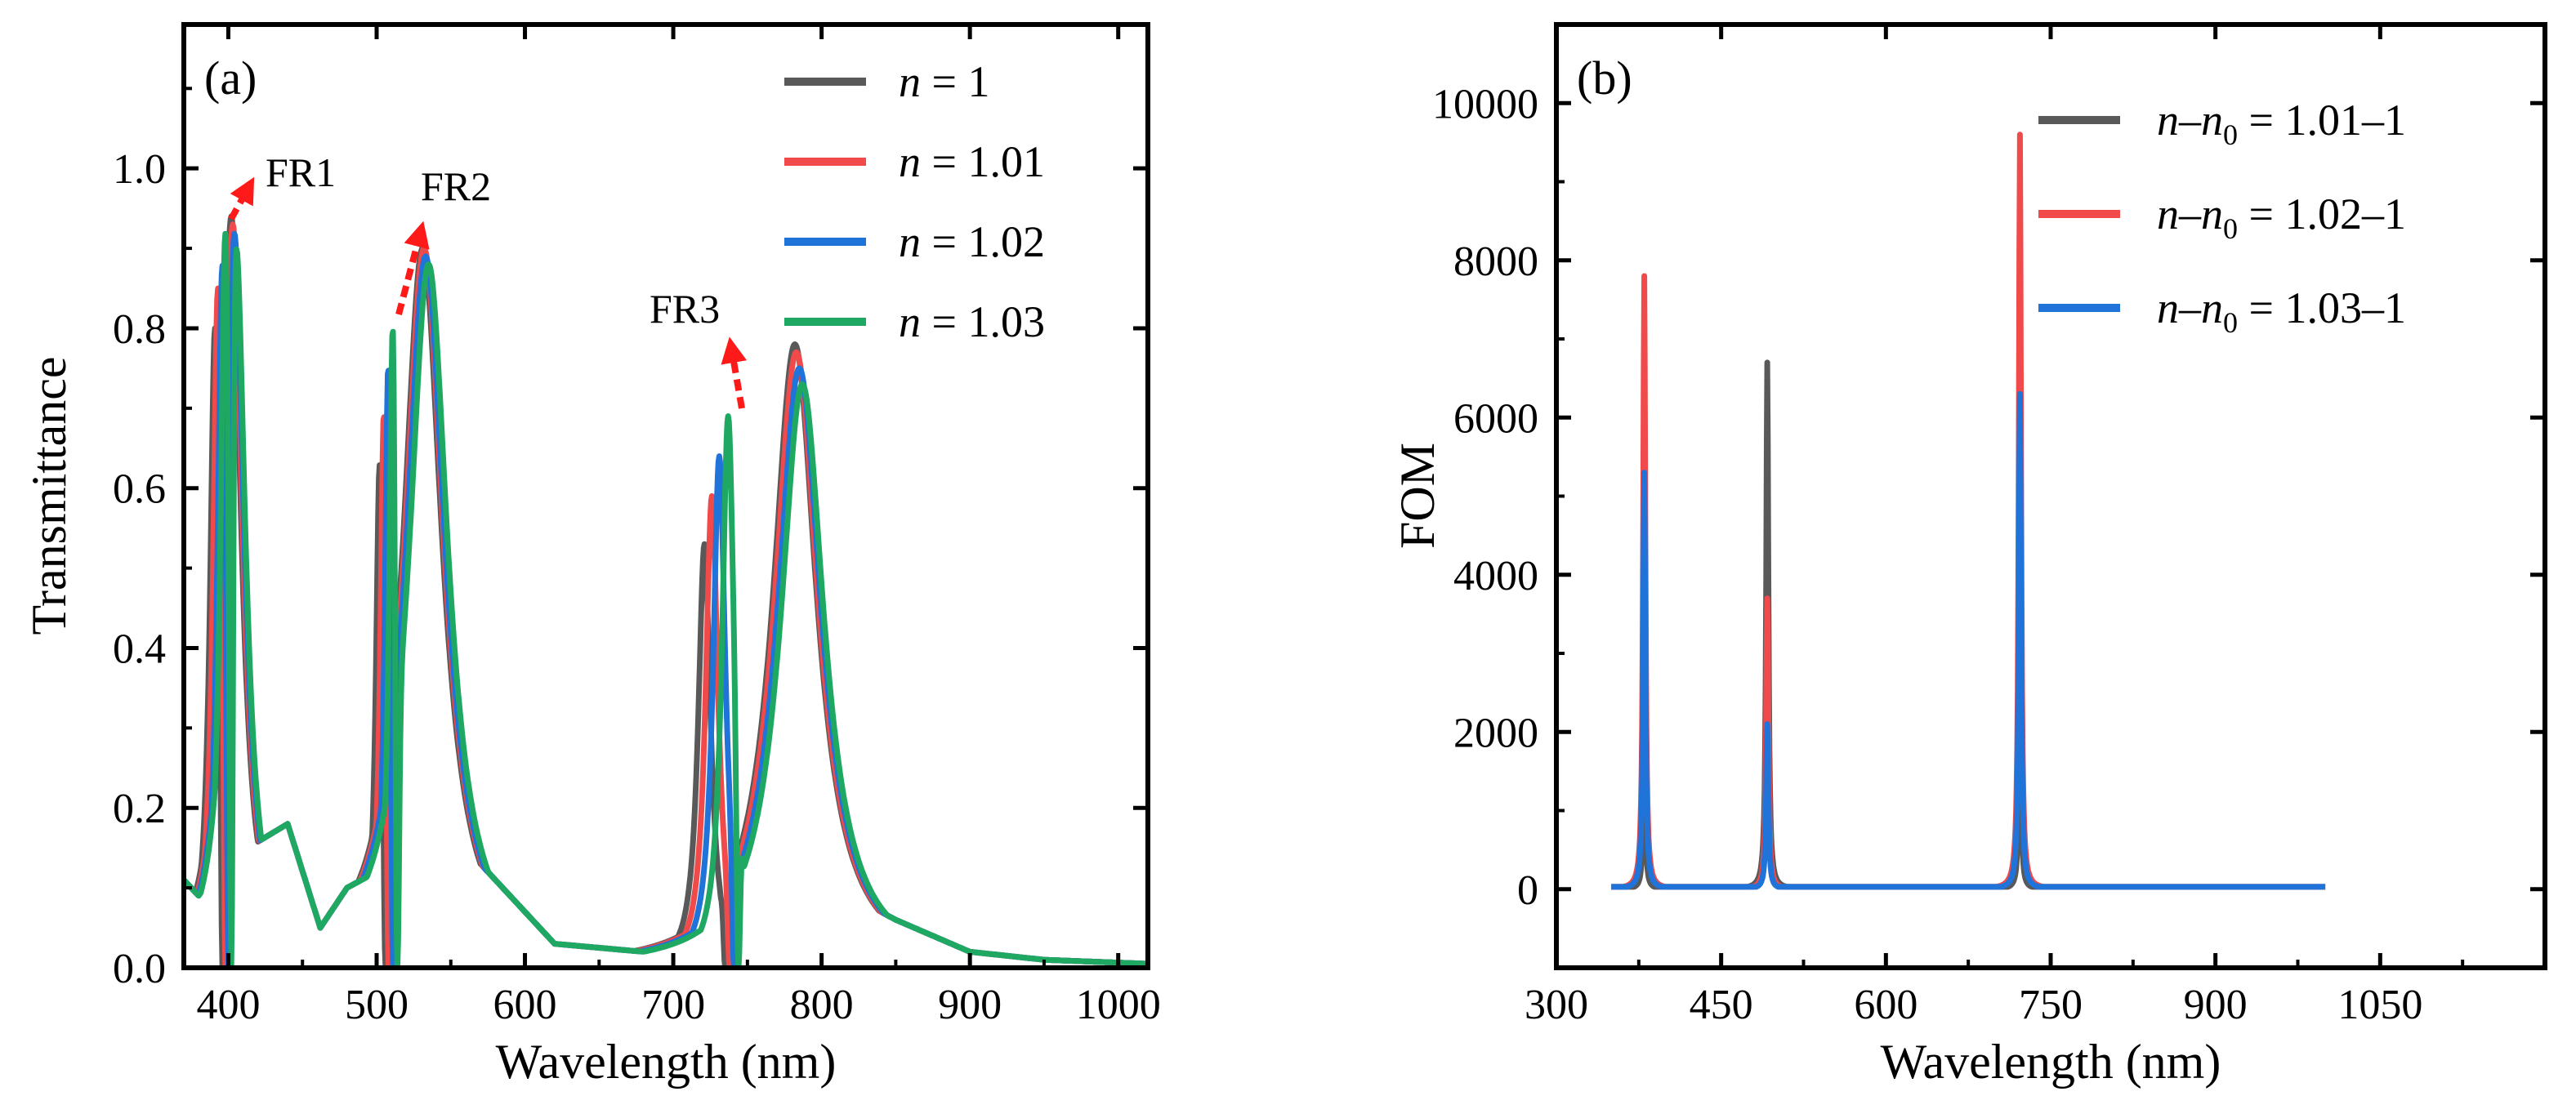  I want to click on b-xtick-label-2: 600, so click(1886, 1005).